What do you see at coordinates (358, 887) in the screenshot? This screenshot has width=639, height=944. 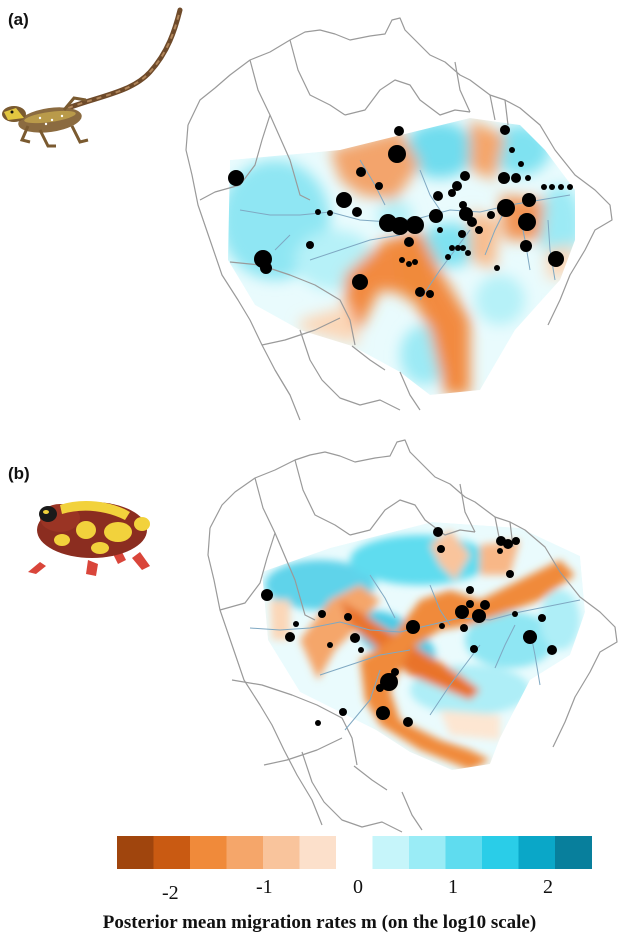 I see `legend-tick-0: 0` at bounding box center [358, 887].